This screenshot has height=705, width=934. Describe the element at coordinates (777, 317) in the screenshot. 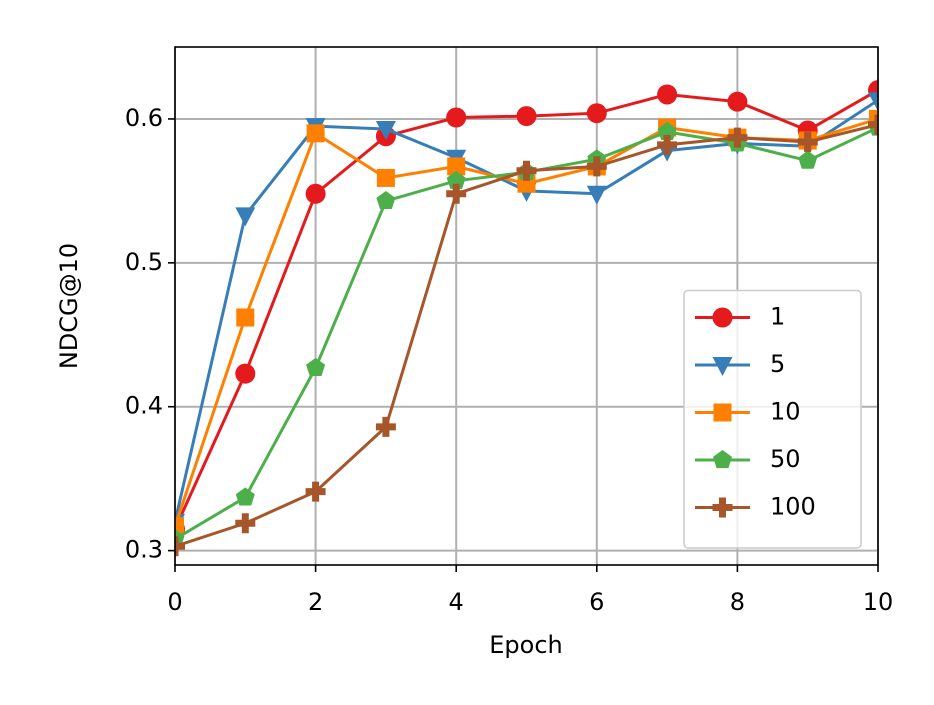

I see `legend-label: 1` at that location.